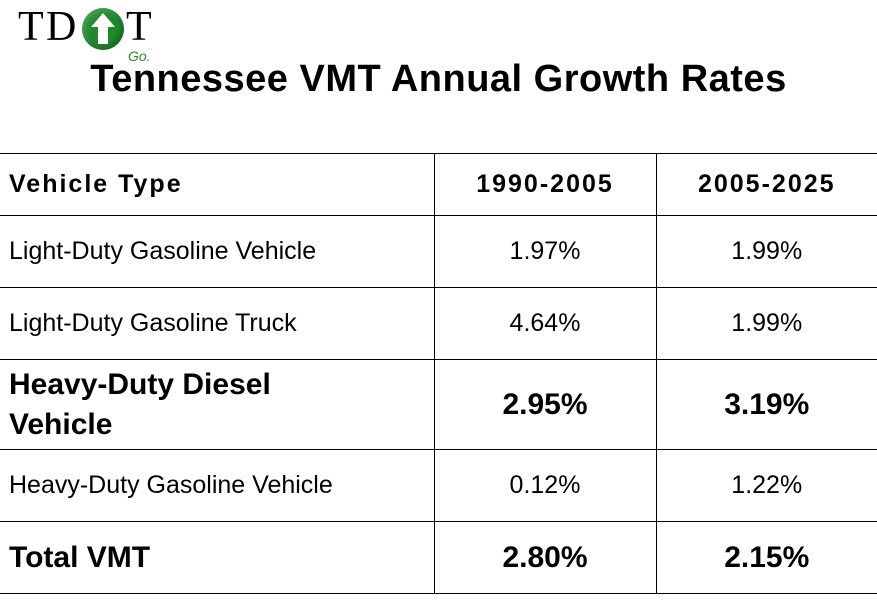 The width and height of the screenshot is (877, 601). What do you see at coordinates (438, 79) in the screenshot?
I see `page-title: Tennessee VMT Annual Growth Rates` at bounding box center [438, 79].